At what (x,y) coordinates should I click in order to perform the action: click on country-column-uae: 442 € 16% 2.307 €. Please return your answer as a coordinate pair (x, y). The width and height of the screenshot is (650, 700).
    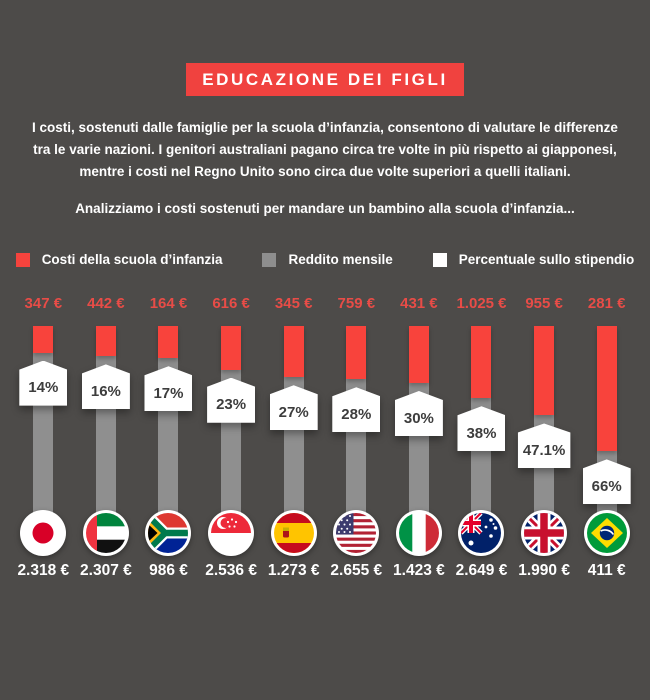
    Looking at the image, I should click on (106, 437).